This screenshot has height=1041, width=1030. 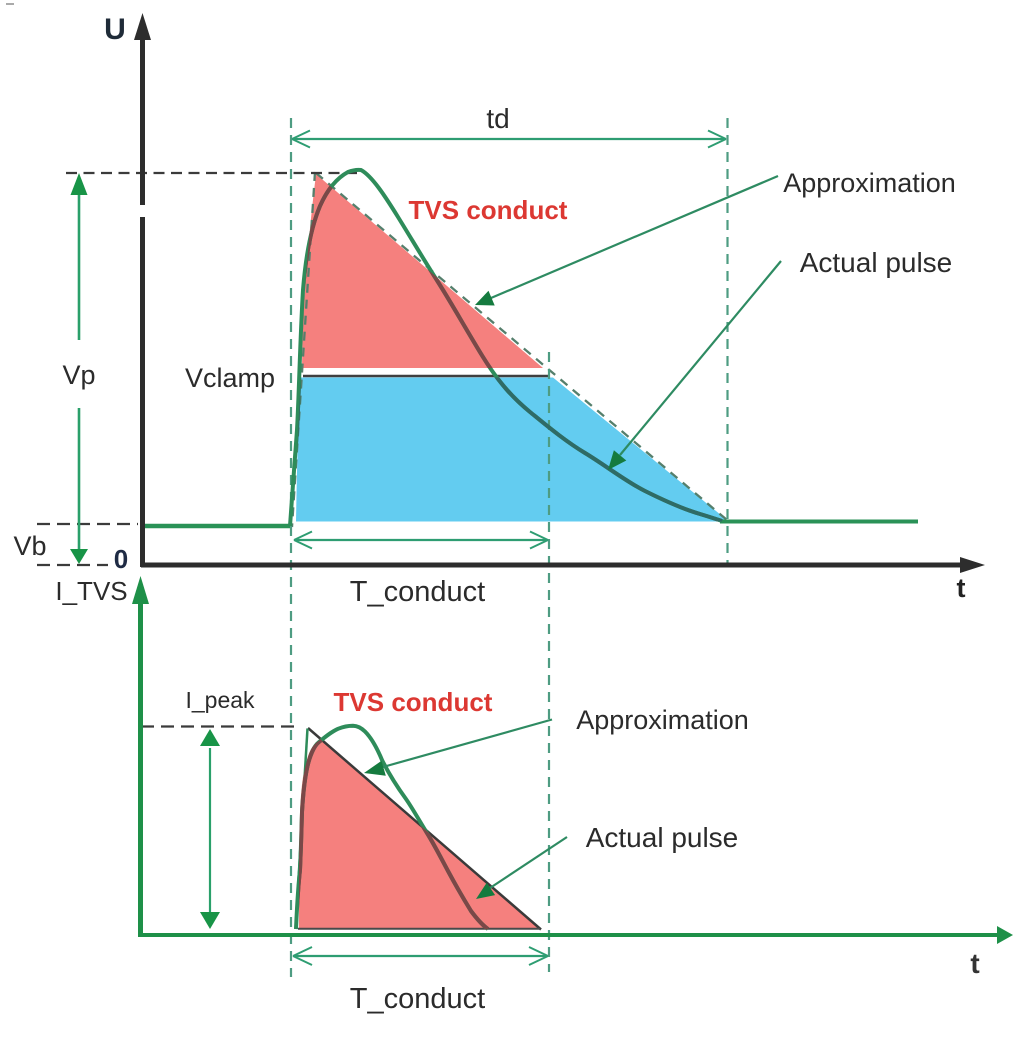 What do you see at coordinates (121, 559) in the screenshot?
I see `svg-text: 0` at bounding box center [121, 559].